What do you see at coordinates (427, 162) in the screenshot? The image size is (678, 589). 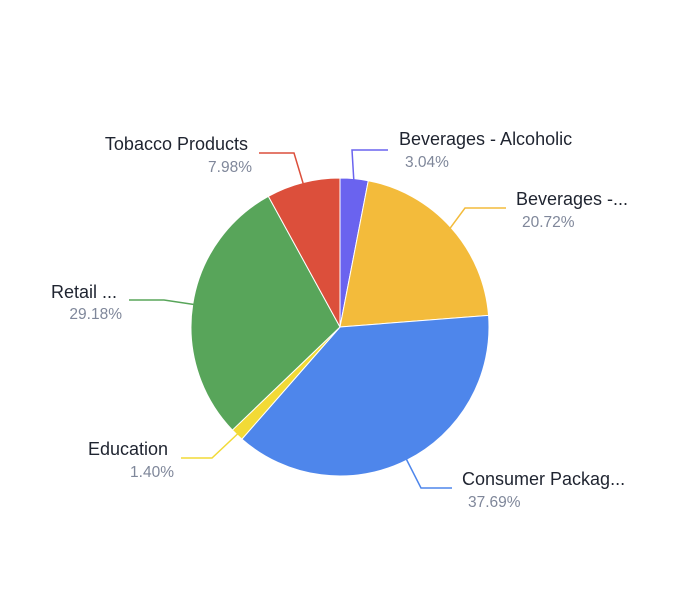 I see `slice-percent-0: 3.04%` at bounding box center [427, 162].